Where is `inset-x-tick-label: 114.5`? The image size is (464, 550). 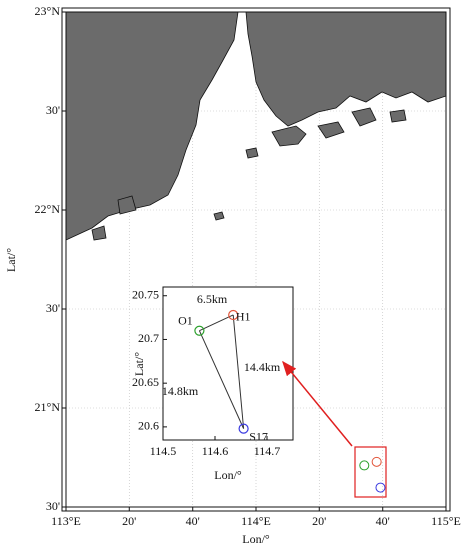
inset-x-tick-label: 114.5 is located at coordinates (163, 451).